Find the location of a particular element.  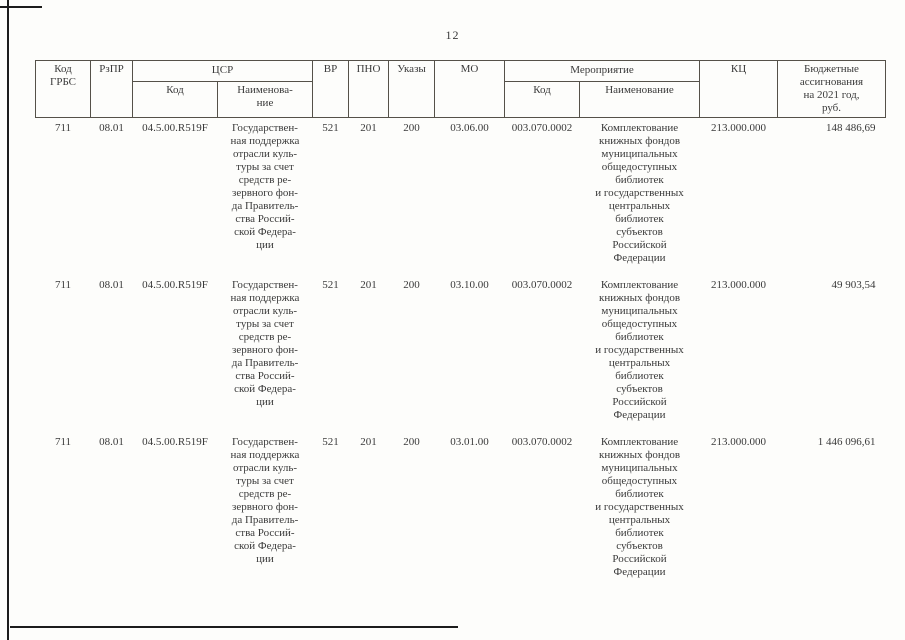

header-vr: ВР is located at coordinates (330, 89).